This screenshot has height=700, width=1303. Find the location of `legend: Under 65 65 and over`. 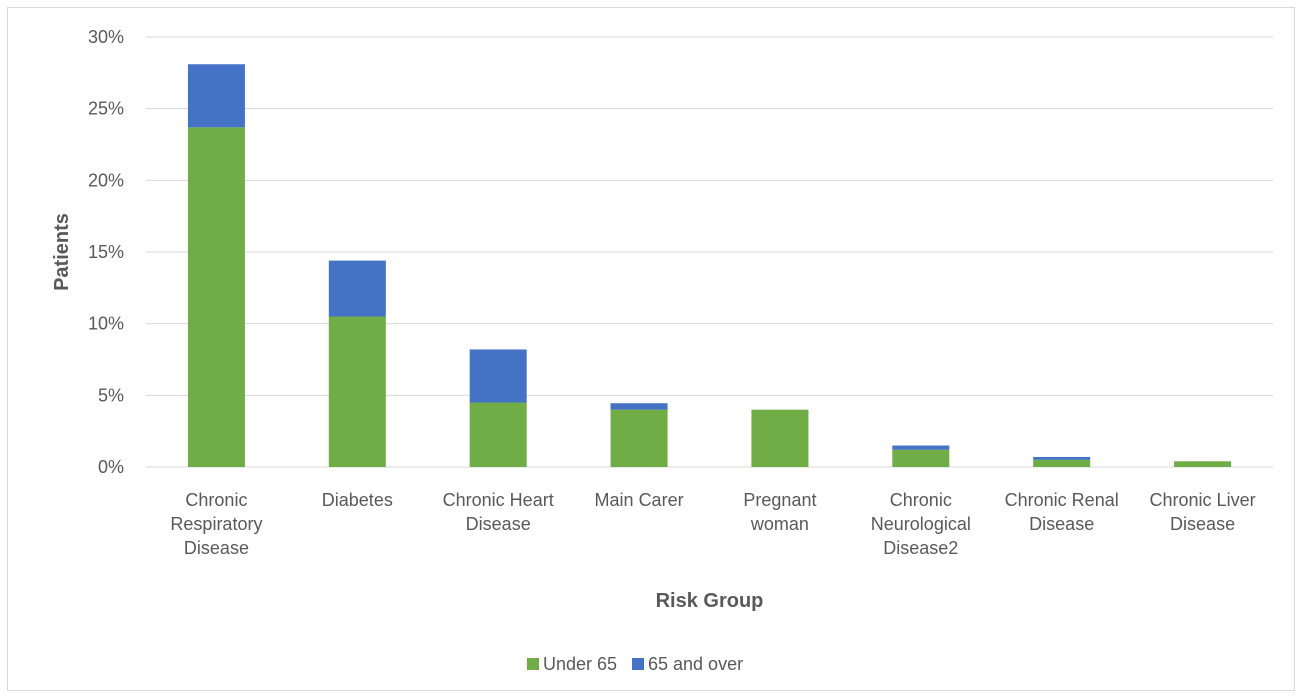

legend: Under 65 65 and over is located at coordinates (635, 664).